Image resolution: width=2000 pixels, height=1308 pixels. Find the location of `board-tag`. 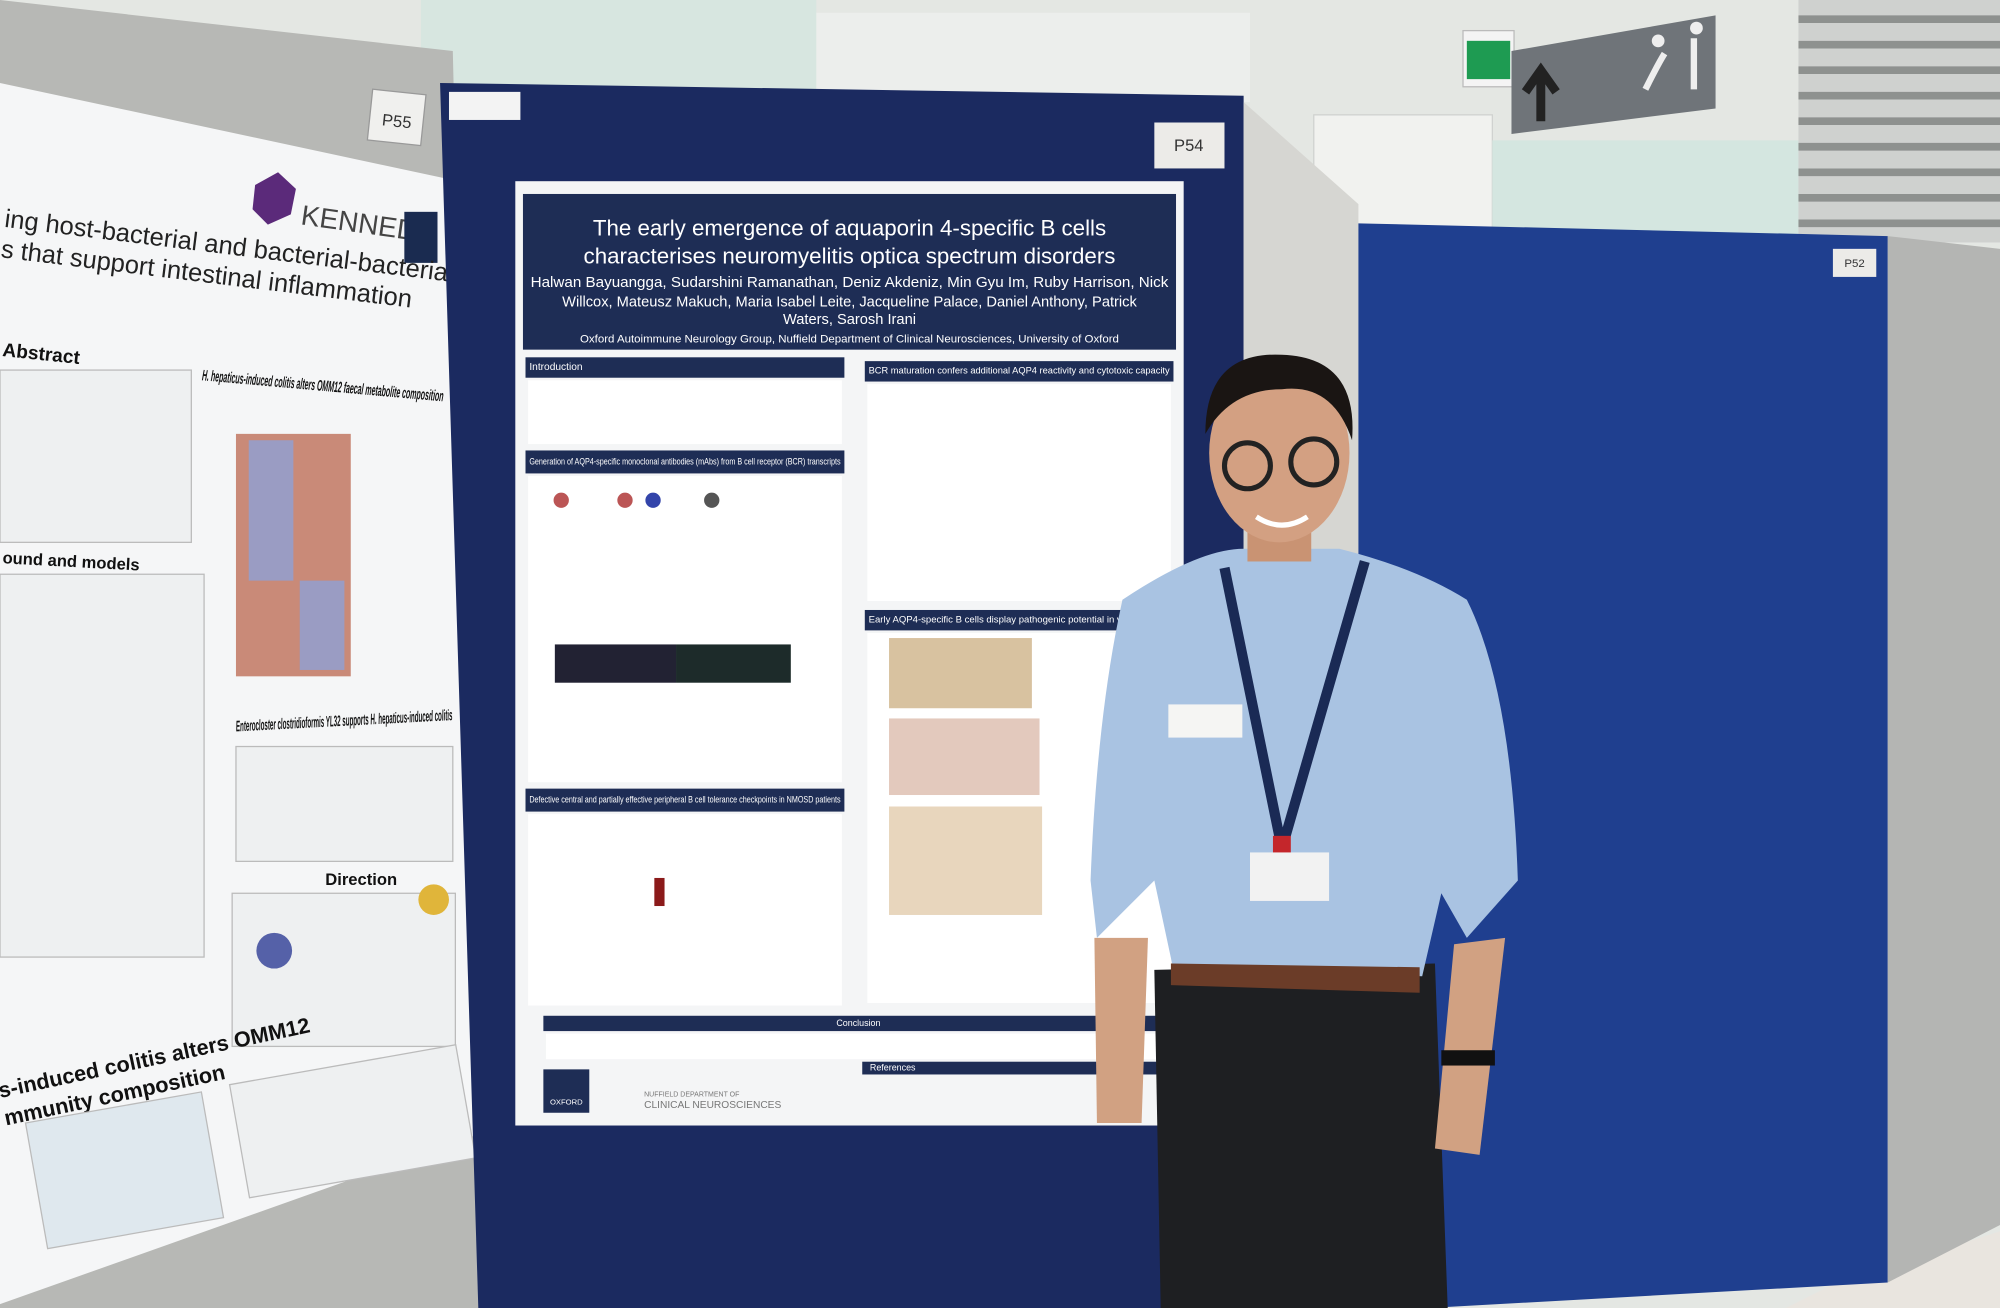

board-tag is located at coordinates (484, 105).